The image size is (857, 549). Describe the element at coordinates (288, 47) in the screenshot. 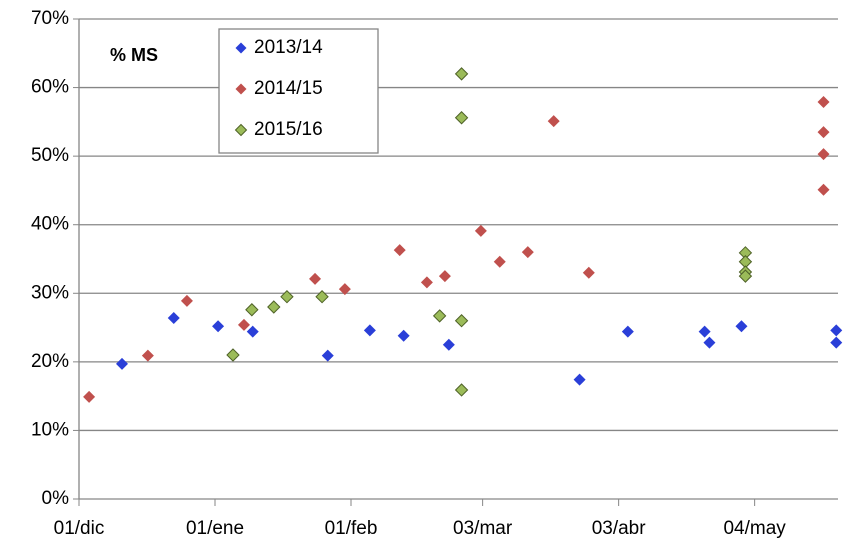

I see `legend-label: 2013/14` at that location.